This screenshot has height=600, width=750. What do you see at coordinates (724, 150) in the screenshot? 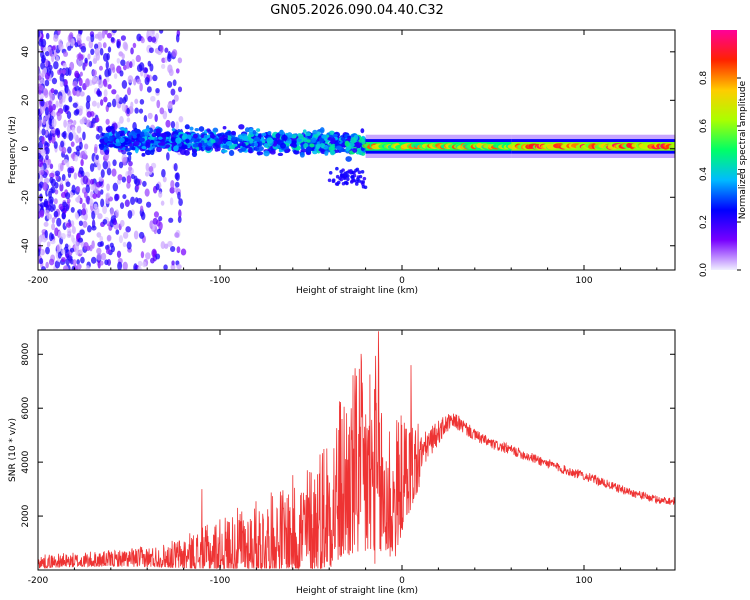
I see `colorbar-gradient` at bounding box center [724, 150].